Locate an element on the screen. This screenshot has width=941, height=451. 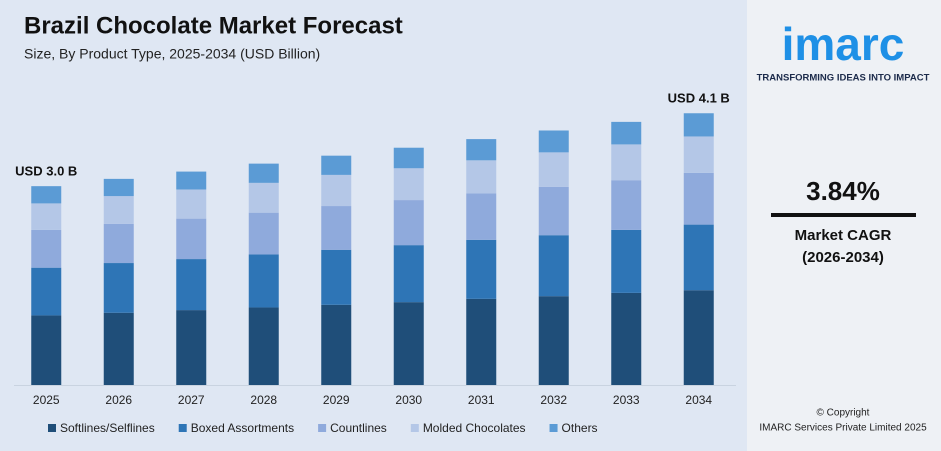
x-tick-label: 2032 is located at coordinates (553, 400).